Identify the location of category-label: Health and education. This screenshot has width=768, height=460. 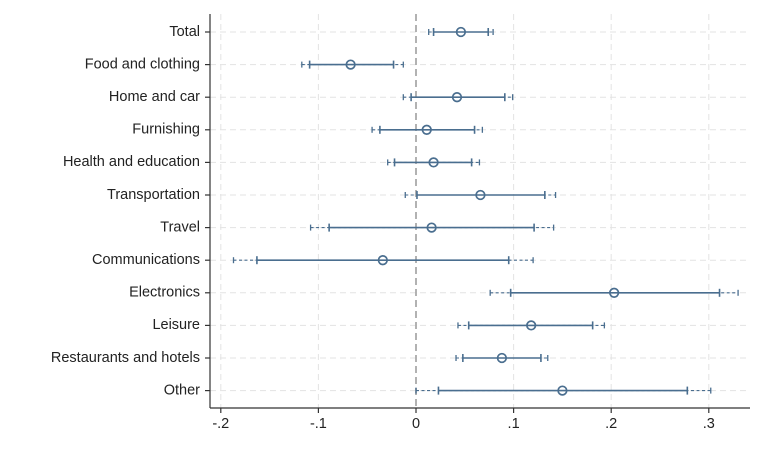
(131, 162).